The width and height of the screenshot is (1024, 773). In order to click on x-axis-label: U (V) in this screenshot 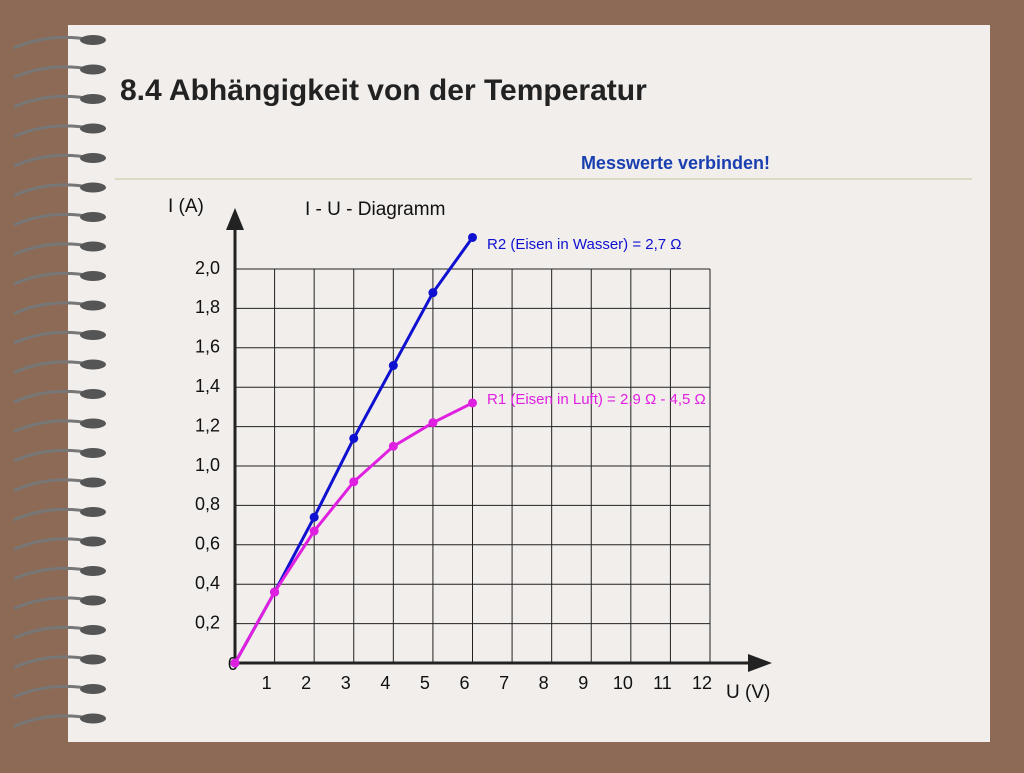, I will do `click(748, 692)`.